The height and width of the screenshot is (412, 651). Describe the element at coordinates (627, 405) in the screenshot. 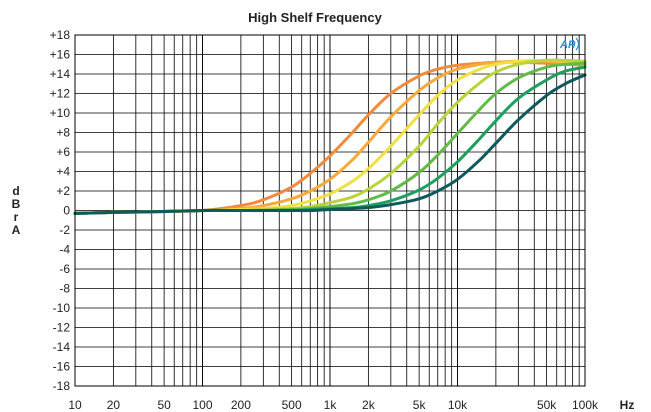

I see `x-axis-label: Hz` at that location.